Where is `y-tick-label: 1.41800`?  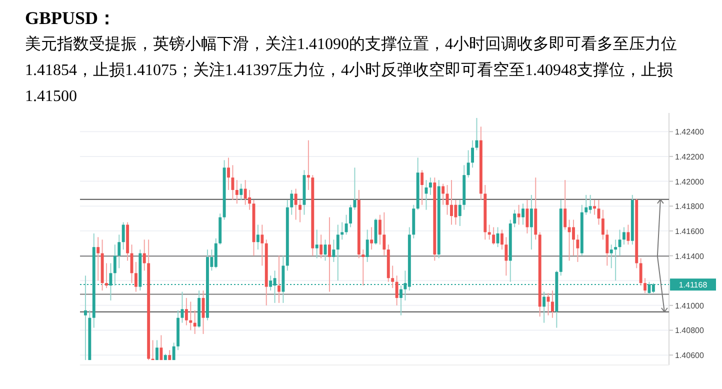 y-tick-label: 1.41800 is located at coordinates (689, 207).